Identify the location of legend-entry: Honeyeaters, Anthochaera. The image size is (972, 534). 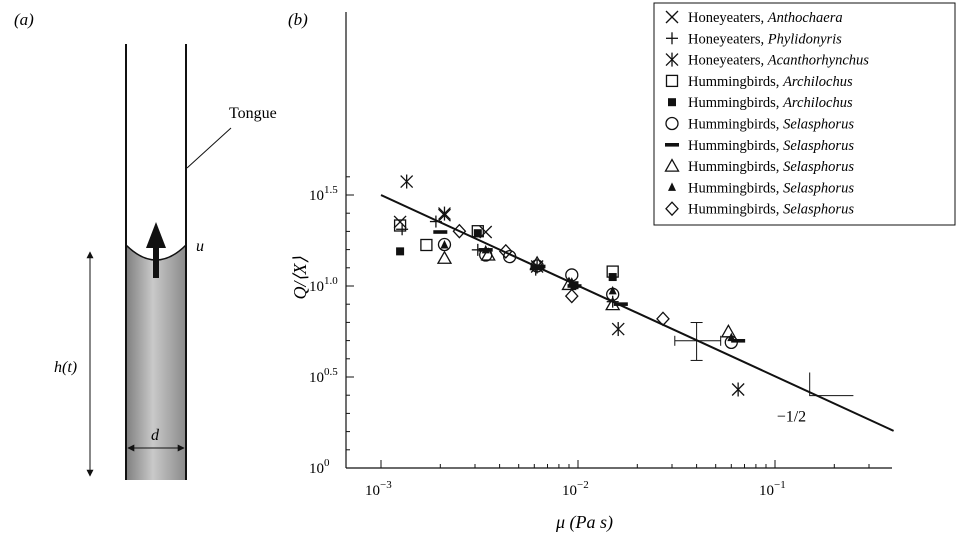
(754, 18).